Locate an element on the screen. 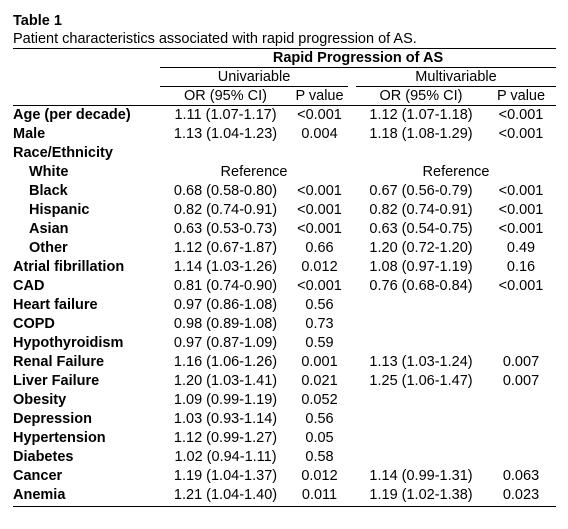 The width and height of the screenshot is (568, 529). uni-or-cell is located at coordinates (225, 153).